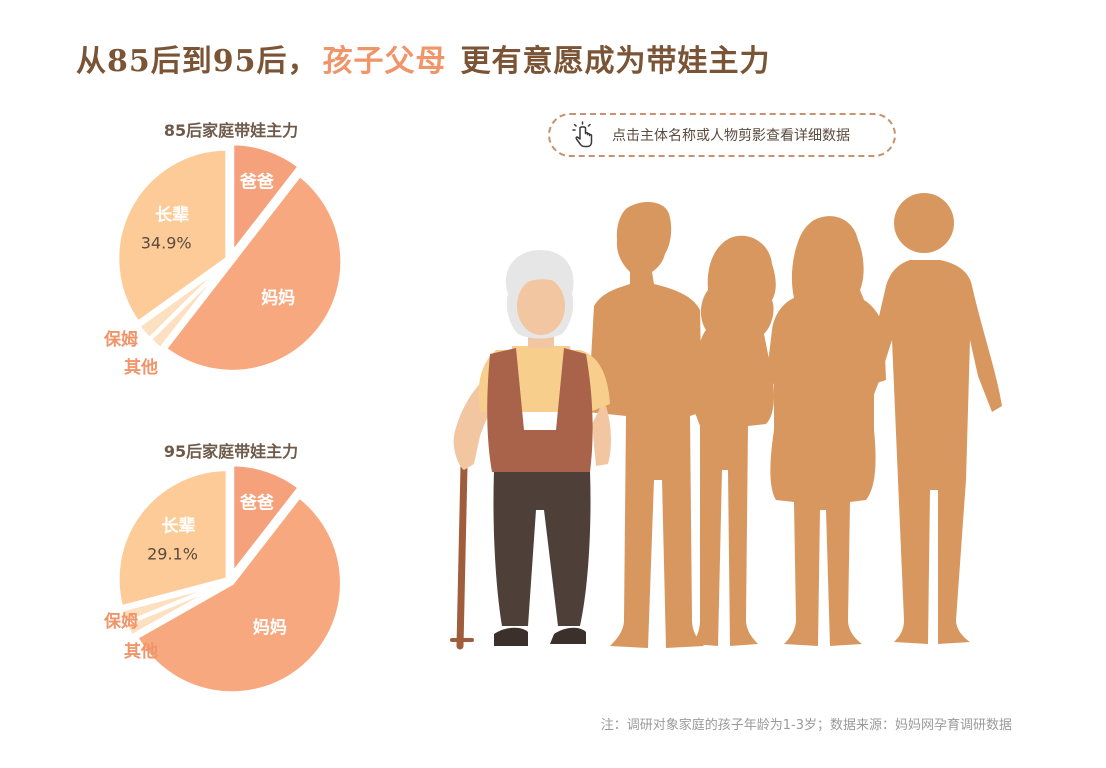 The image size is (1106, 768). What do you see at coordinates (826, 431) in the screenshot?
I see `woman-right-silhouette` at bounding box center [826, 431].